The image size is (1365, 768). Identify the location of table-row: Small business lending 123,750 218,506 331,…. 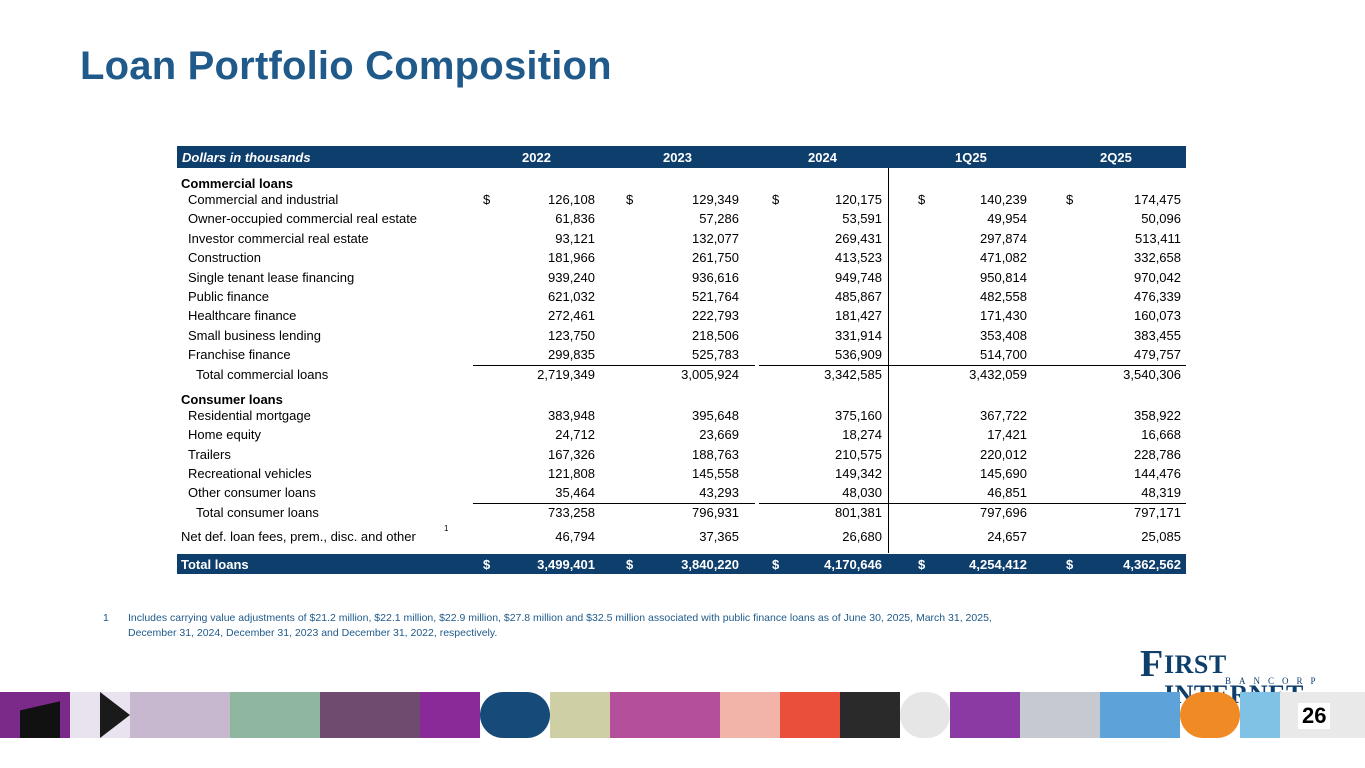
(681, 335).